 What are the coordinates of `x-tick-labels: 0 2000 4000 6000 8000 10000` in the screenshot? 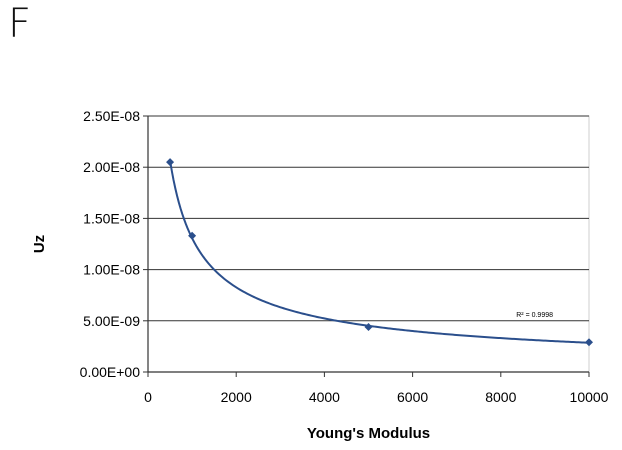 It's located at (376, 397).